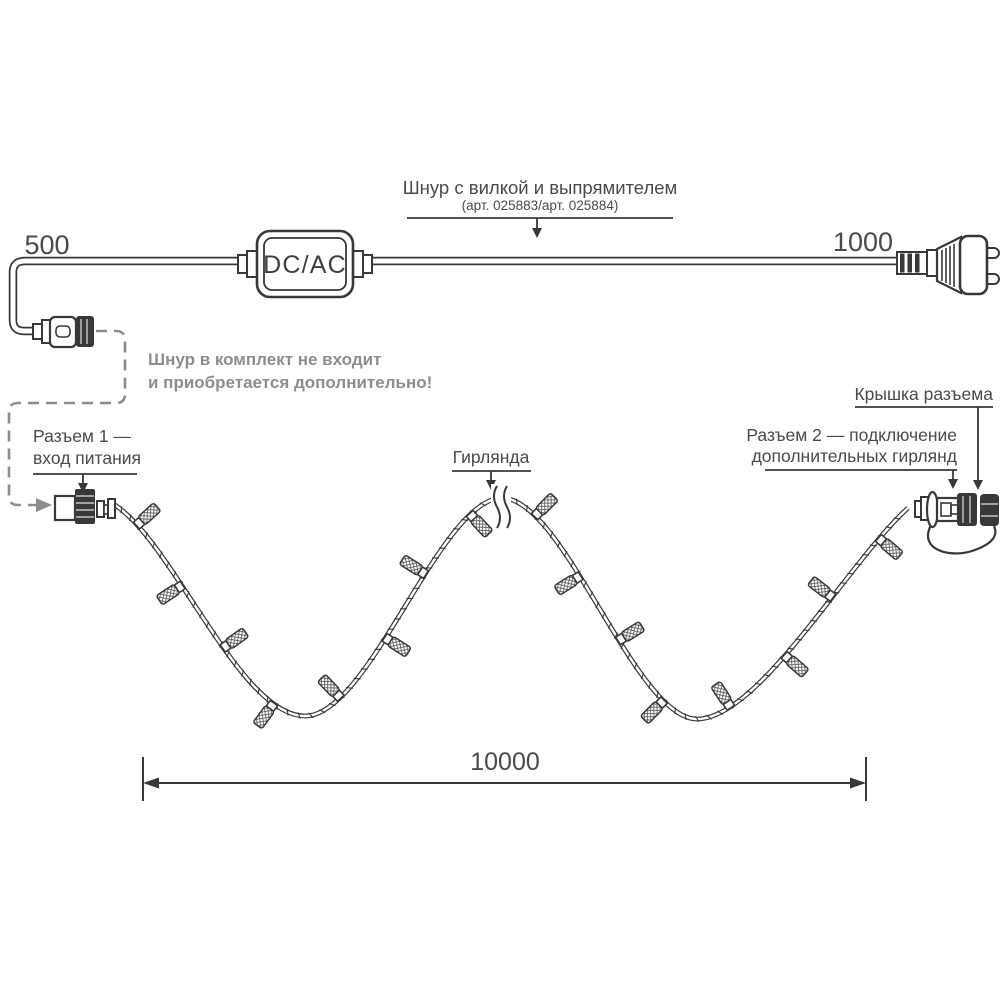 The height and width of the screenshot is (1000, 1000). What do you see at coordinates (84, 506) in the screenshot?
I see `connector1-group` at bounding box center [84, 506].